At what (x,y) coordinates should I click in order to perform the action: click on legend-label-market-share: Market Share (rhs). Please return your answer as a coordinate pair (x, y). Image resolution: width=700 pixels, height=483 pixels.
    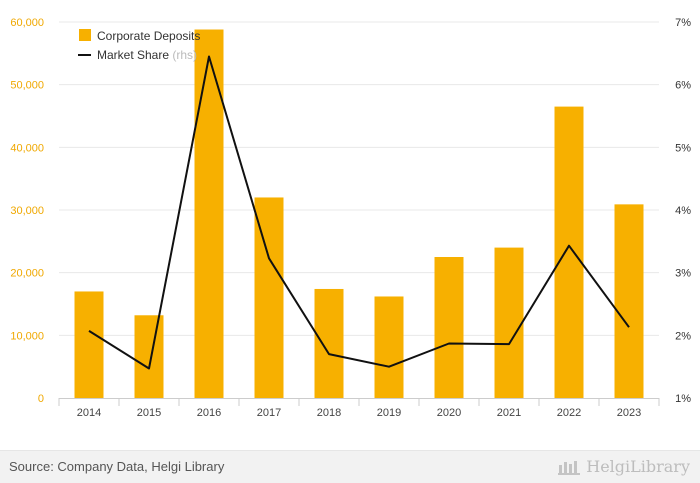
    Looking at the image, I should click on (147, 55).